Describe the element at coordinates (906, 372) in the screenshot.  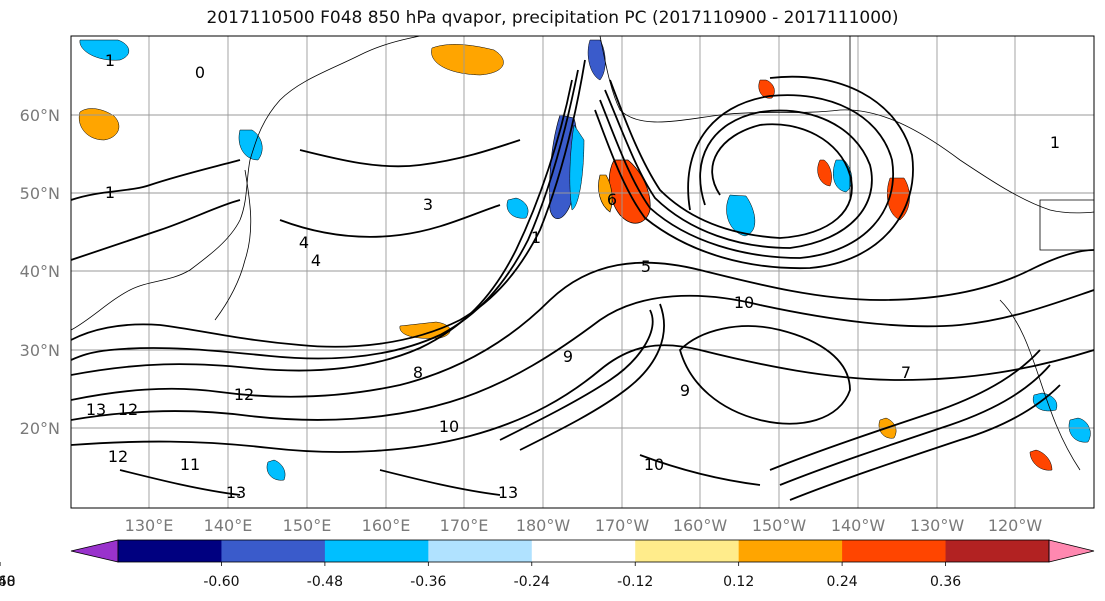
I see `contour-label: 7` at that location.